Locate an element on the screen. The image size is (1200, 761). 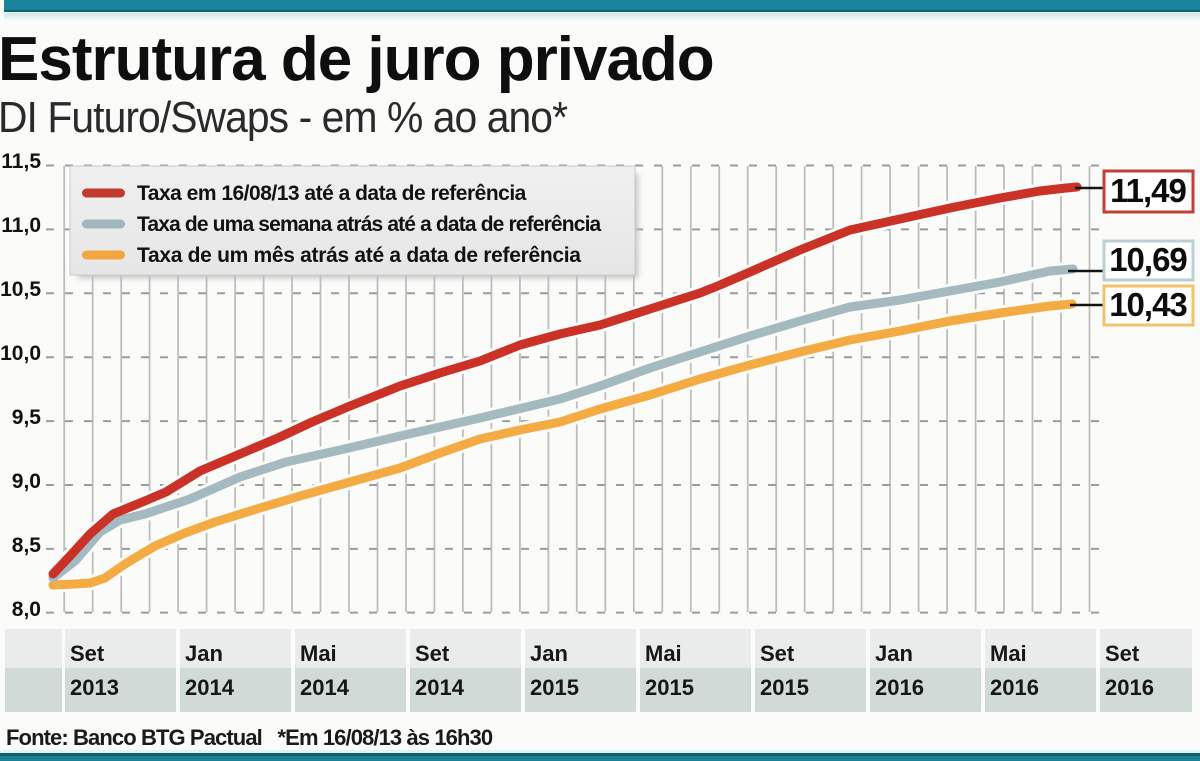
svg-text: 11,0 is located at coordinates (21, 225).